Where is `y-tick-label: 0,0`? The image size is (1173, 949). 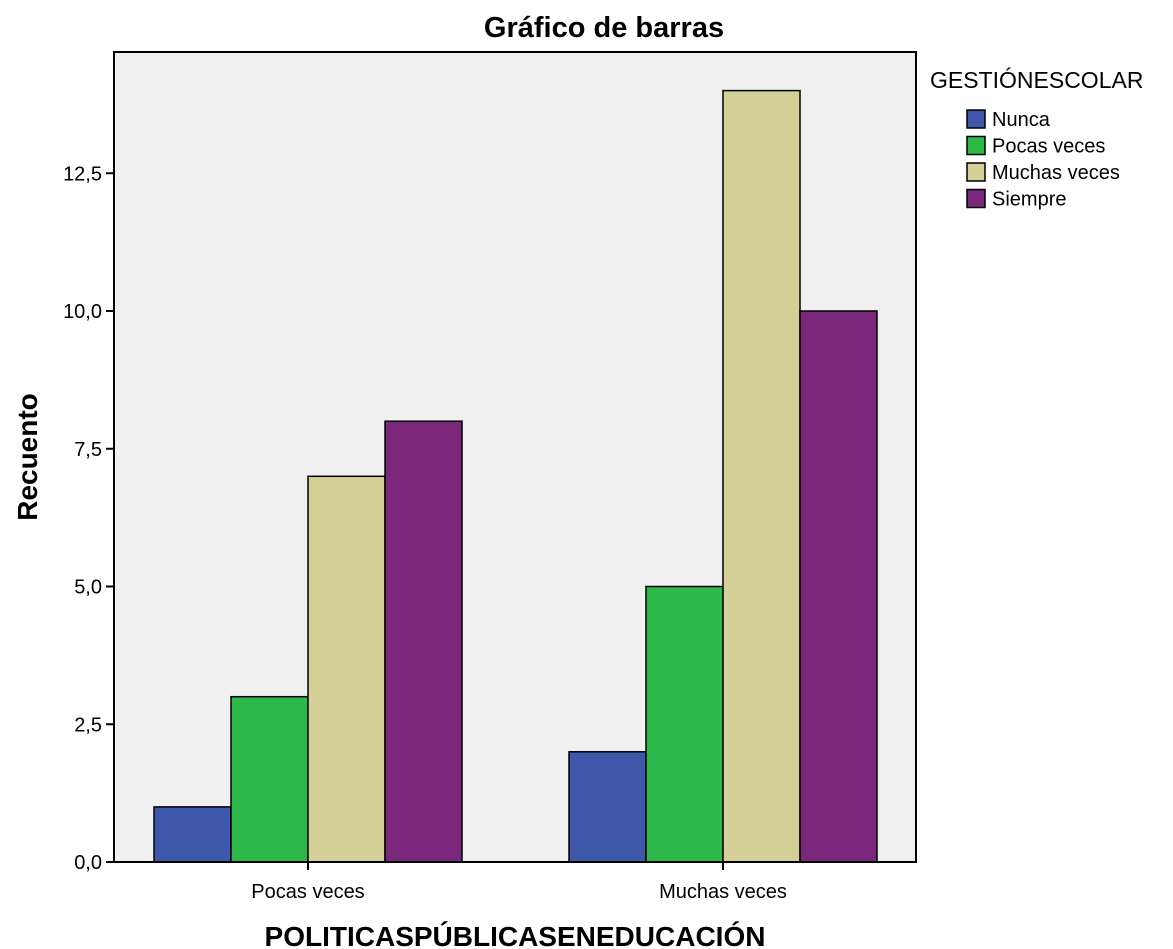 y-tick-label: 0,0 is located at coordinates (88, 863).